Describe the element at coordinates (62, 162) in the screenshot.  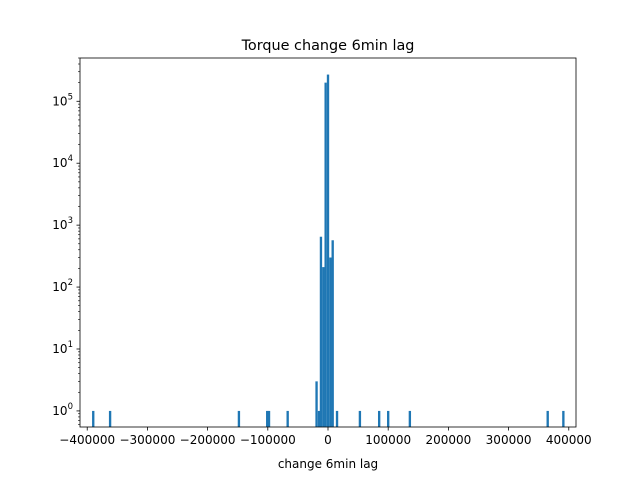
I see `y-tick-label: 10⁴` at that location.